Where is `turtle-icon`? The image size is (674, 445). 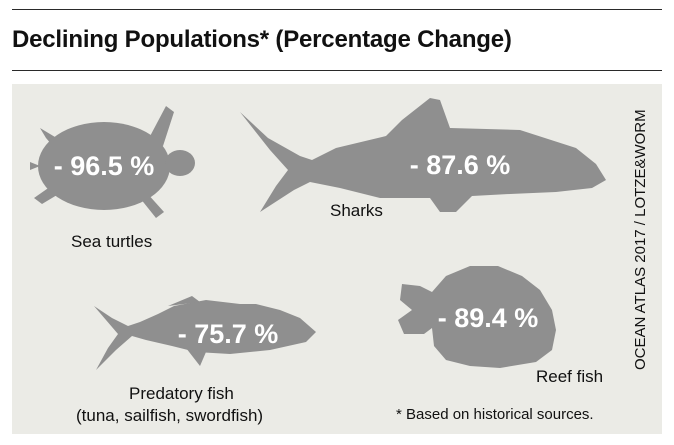
turtle-icon is located at coordinates (112, 162).